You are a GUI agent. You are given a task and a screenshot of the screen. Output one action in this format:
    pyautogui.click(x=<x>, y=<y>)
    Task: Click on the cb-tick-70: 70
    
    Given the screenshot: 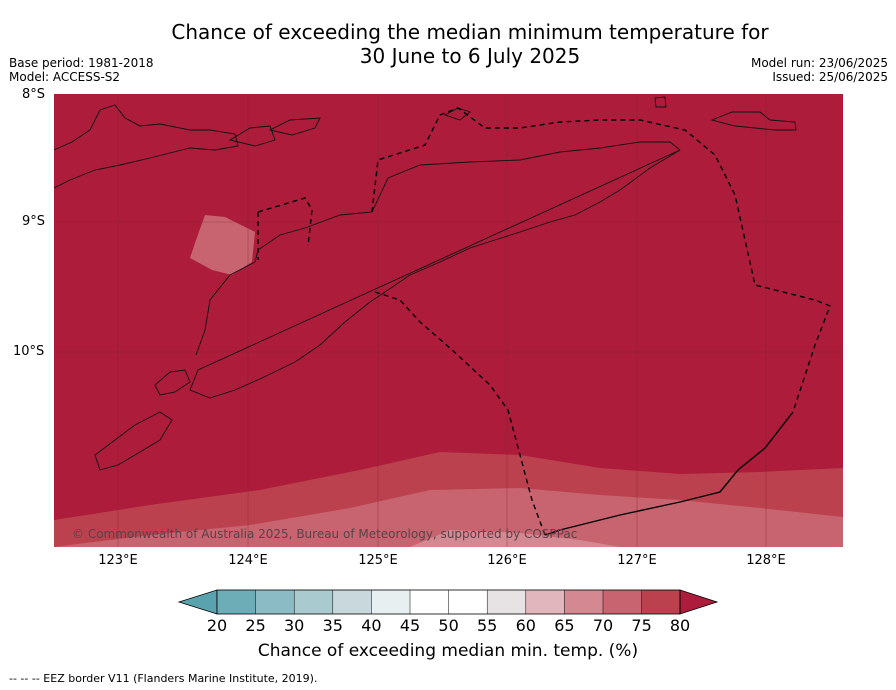 What is the action you would take?
    pyautogui.click(x=603, y=625)
    